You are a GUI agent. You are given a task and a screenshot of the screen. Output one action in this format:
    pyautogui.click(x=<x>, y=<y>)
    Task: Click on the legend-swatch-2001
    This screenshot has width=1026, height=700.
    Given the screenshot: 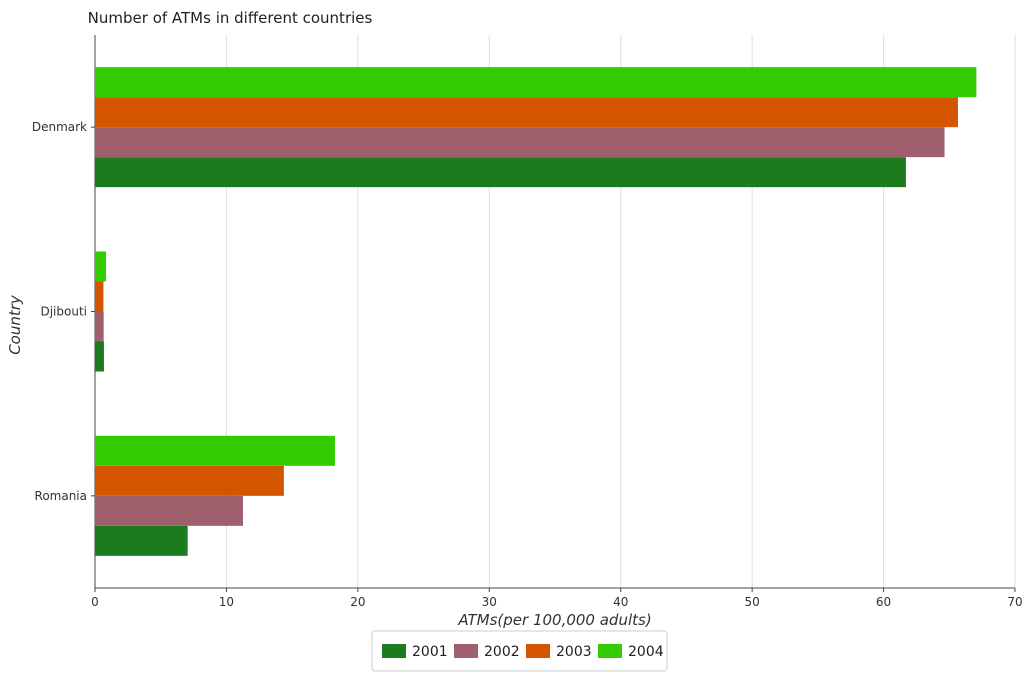 What is the action you would take?
    pyautogui.click(x=394, y=651)
    